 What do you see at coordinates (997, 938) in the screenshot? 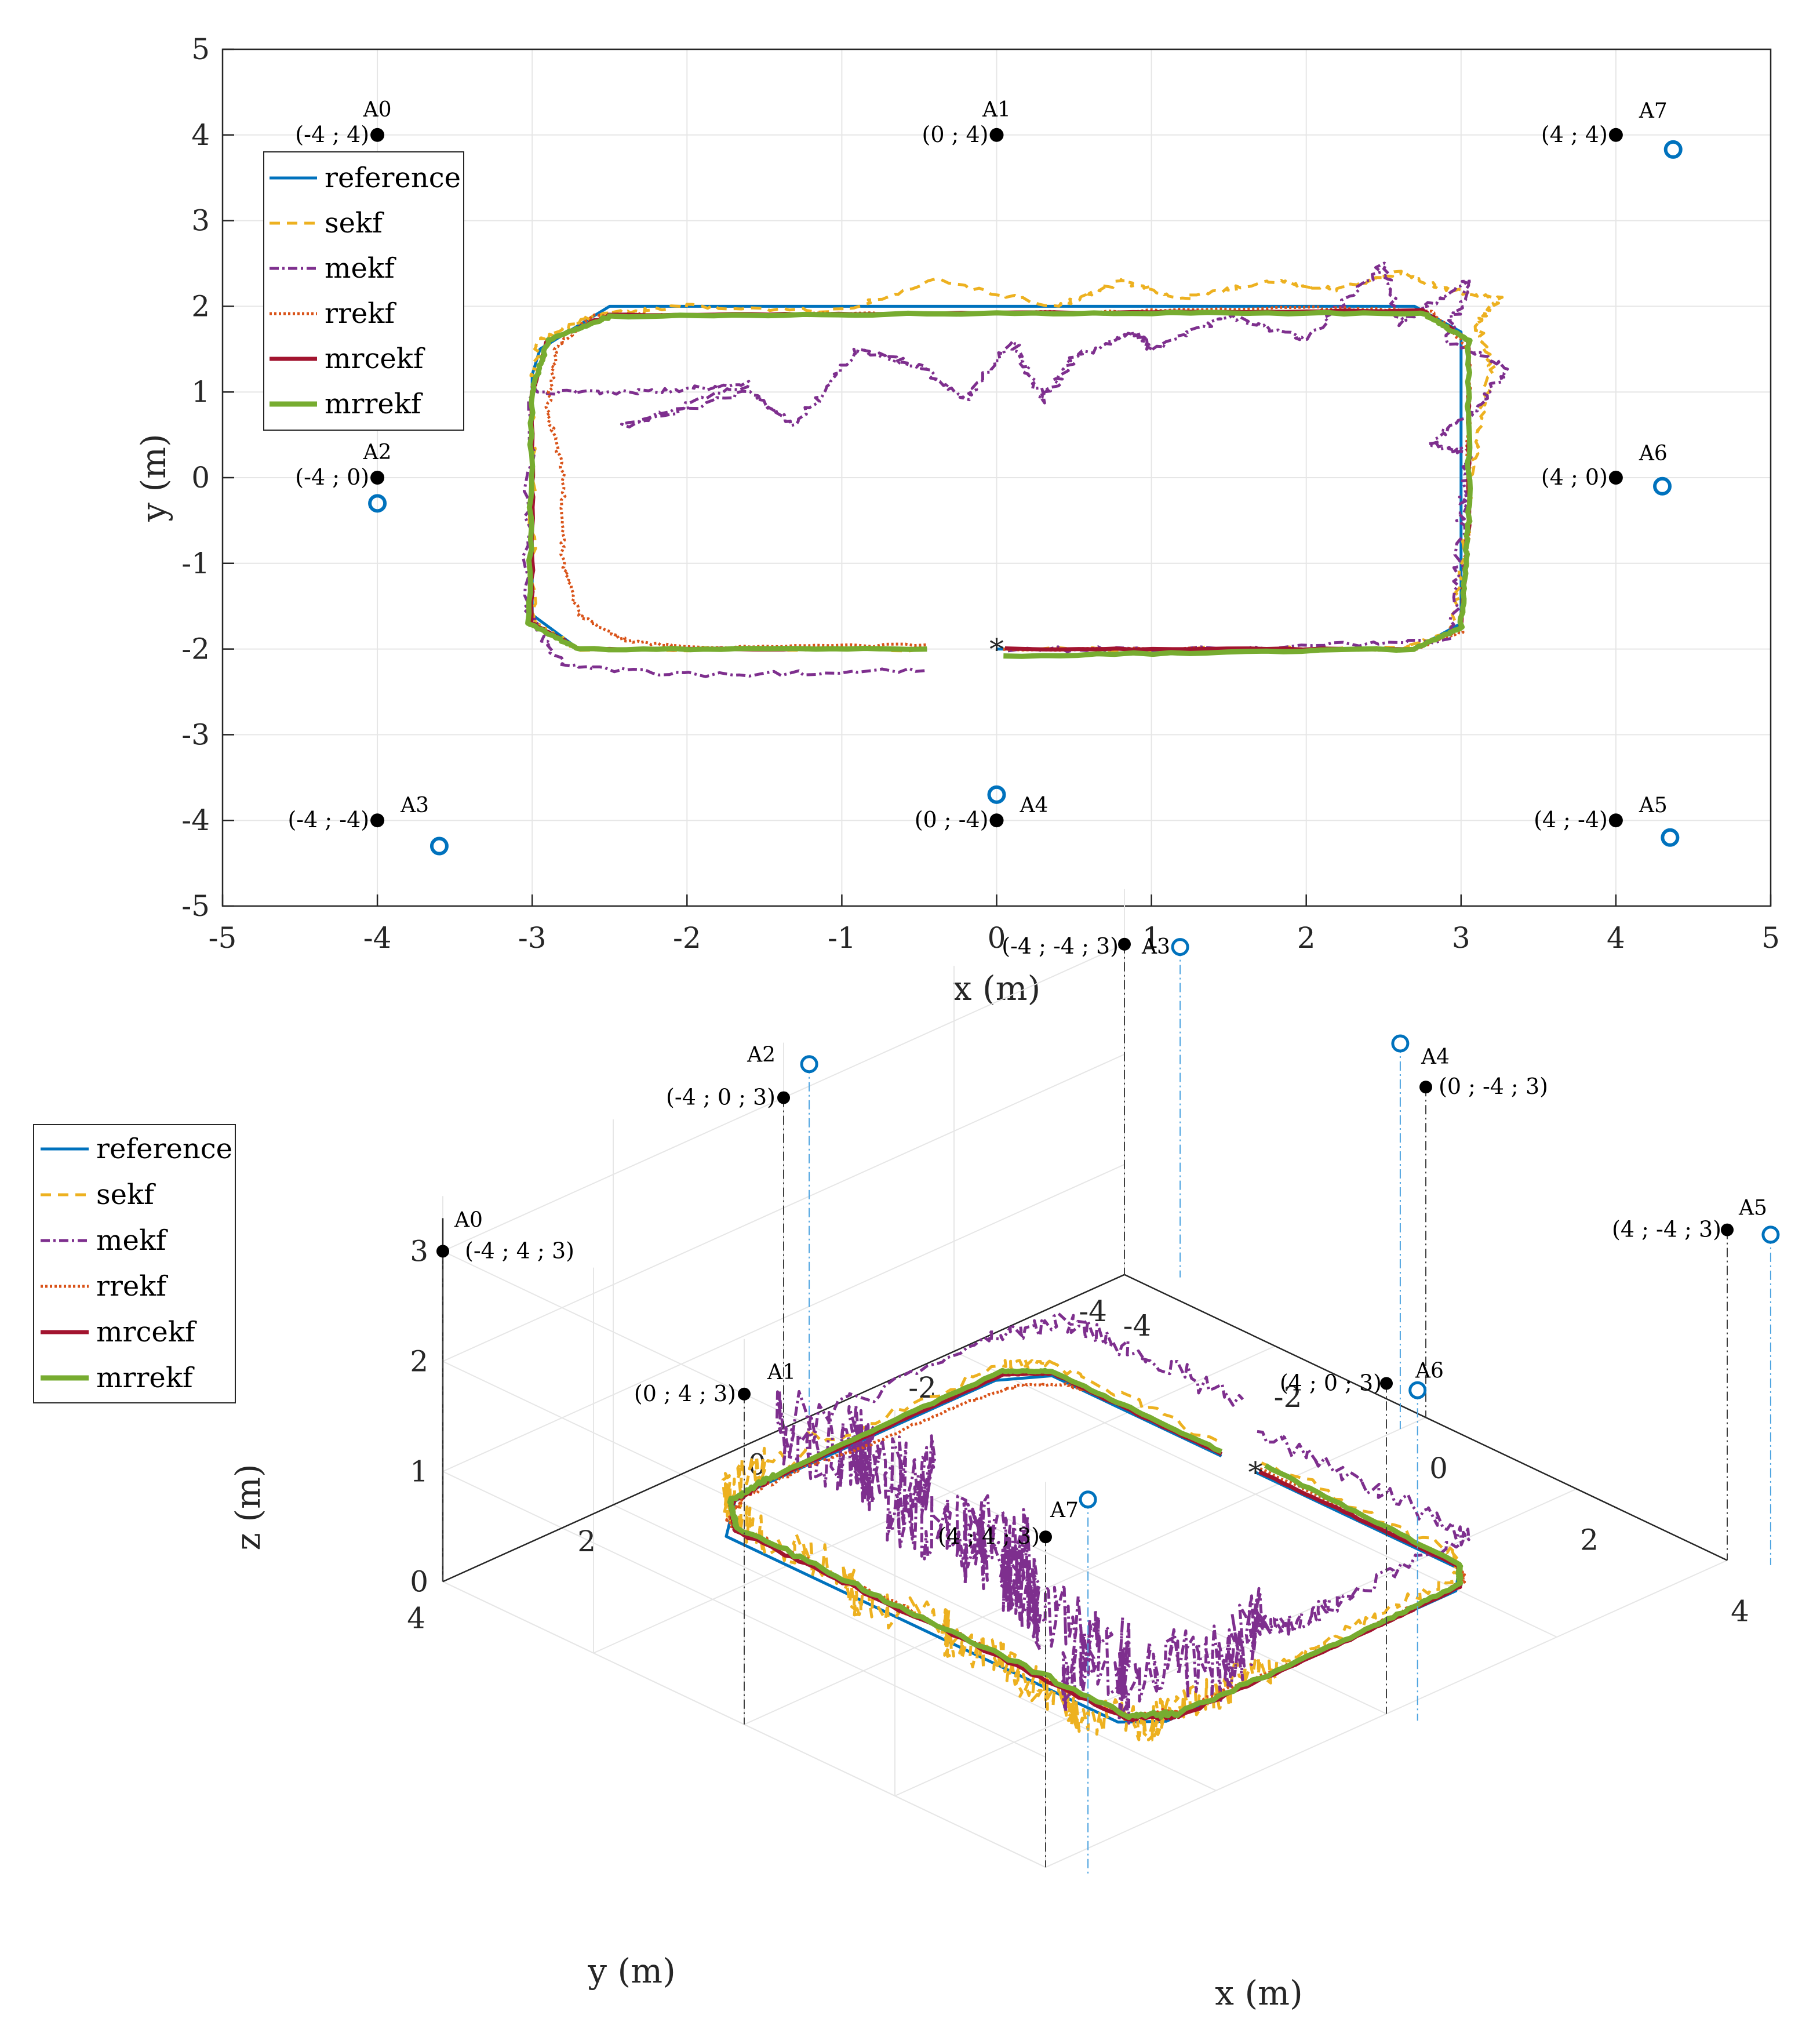
I see `x-tick-label: 0` at bounding box center [997, 938].